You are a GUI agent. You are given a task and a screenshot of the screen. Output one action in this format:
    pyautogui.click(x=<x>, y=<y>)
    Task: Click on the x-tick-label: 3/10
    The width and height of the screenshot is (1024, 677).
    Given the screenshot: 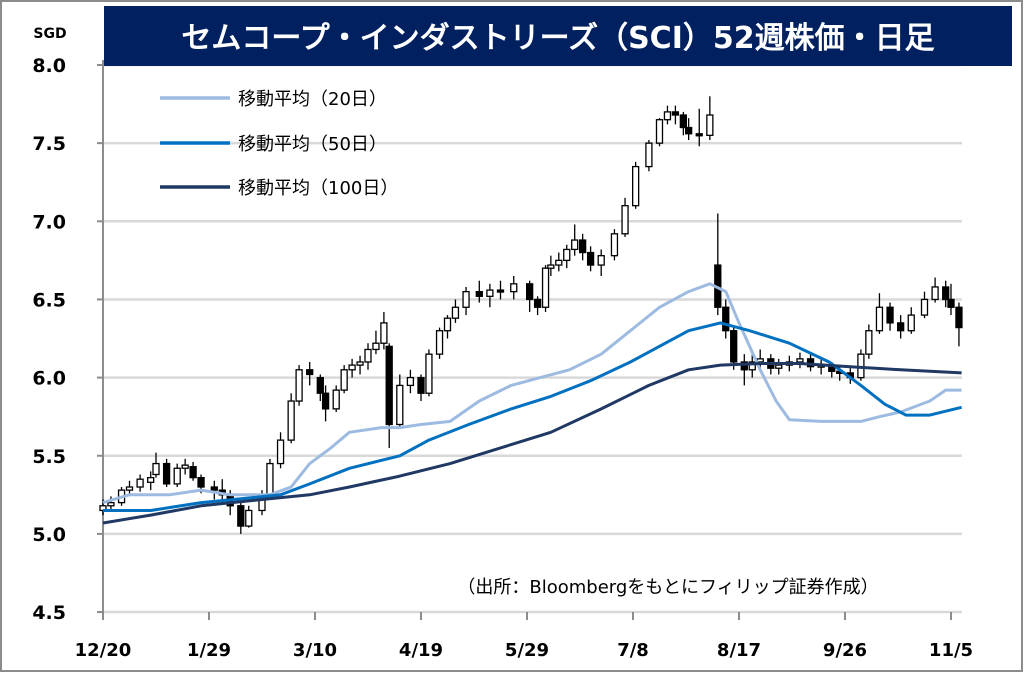 What is the action you would take?
    pyautogui.click(x=315, y=650)
    